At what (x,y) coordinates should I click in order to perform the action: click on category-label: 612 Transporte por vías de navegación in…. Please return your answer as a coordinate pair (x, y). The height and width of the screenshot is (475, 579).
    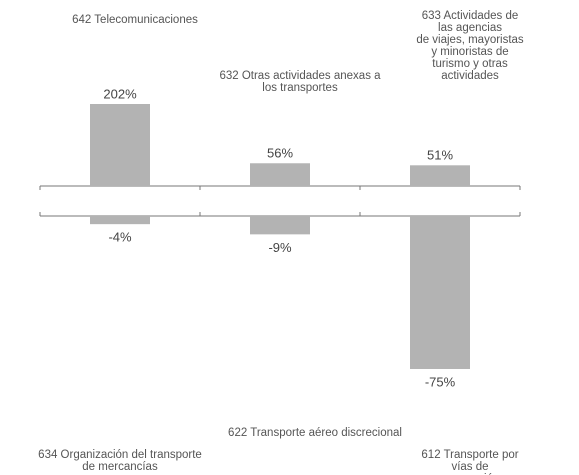
    Looking at the image, I should click on (470, 462).